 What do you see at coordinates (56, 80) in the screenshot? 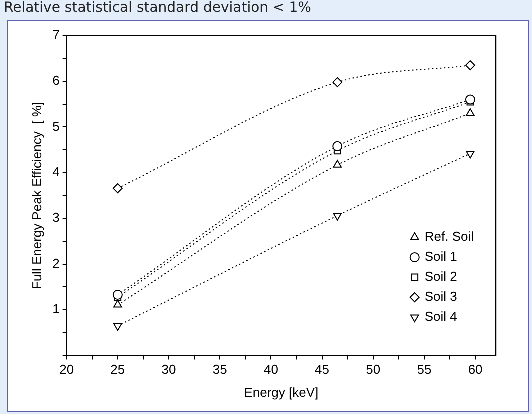
I see `y-tick-label: 6` at bounding box center [56, 80].